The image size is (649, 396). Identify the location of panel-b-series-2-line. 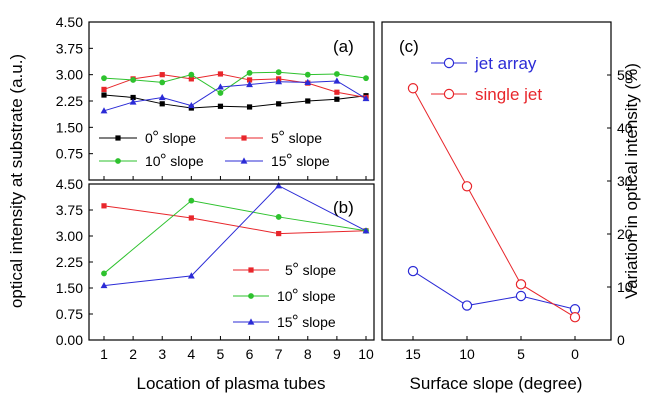
(235, 236).